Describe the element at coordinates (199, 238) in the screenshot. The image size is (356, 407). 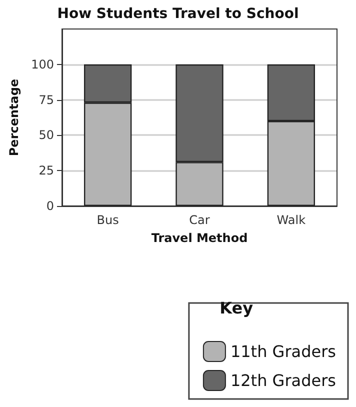
I see `x-axis-title: Travel Method` at that location.